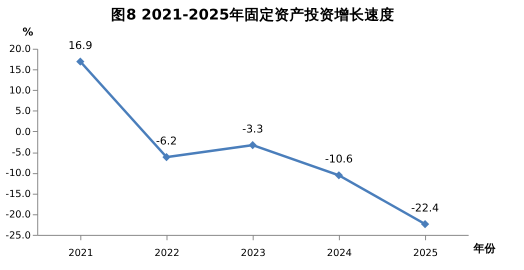  What do you see at coordinates (252, 14) in the screenshot?
I see `chart-title: 图8 2021-2025年固定资产投资增长速度` at bounding box center [252, 14].